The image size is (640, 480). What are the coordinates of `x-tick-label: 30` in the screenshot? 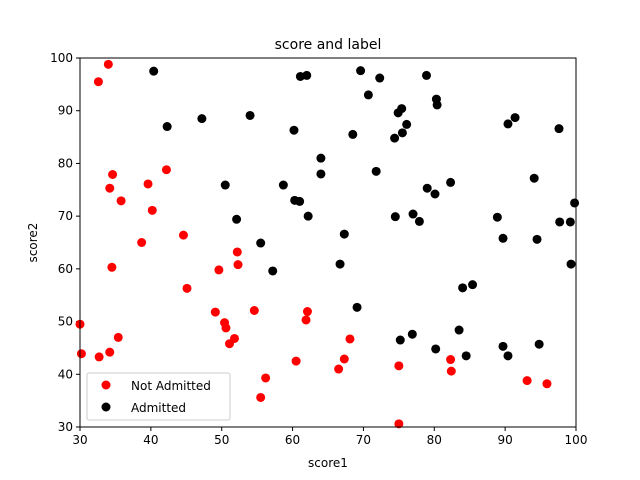 It's located at (79, 440).